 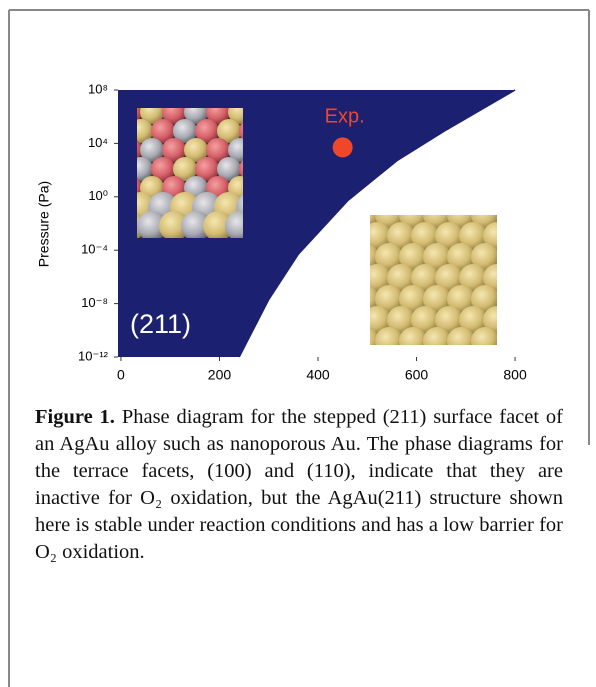 I want to click on point-label: Exp., so click(x=345, y=117).